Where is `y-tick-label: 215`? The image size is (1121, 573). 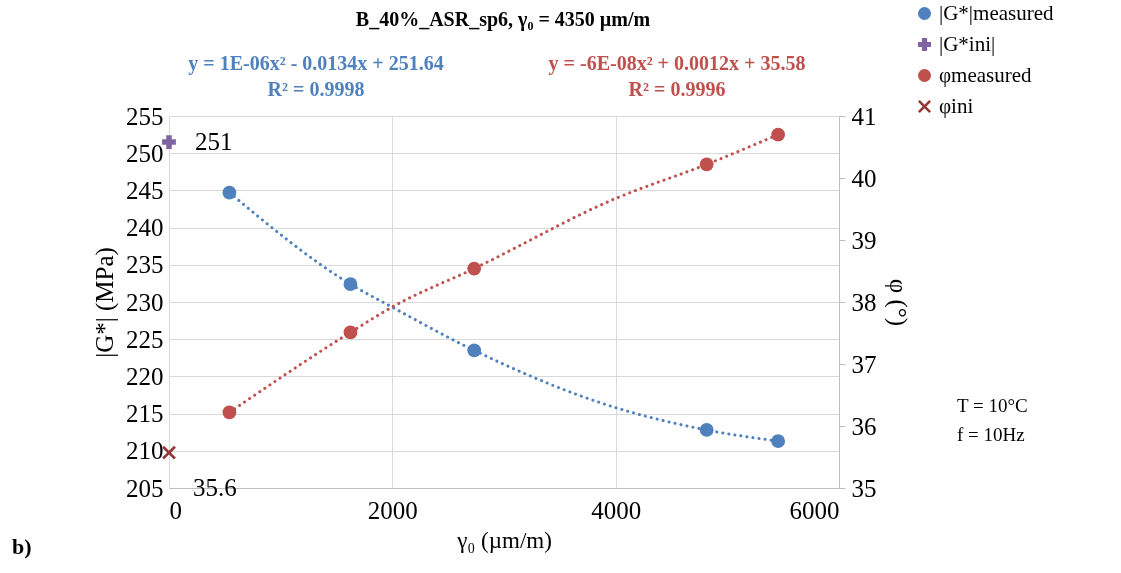
y-tick-label: 215 is located at coordinates (145, 414).